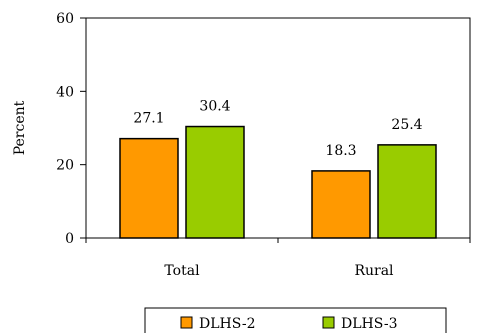  I want to click on x-category-label: Rural, so click(374, 271).